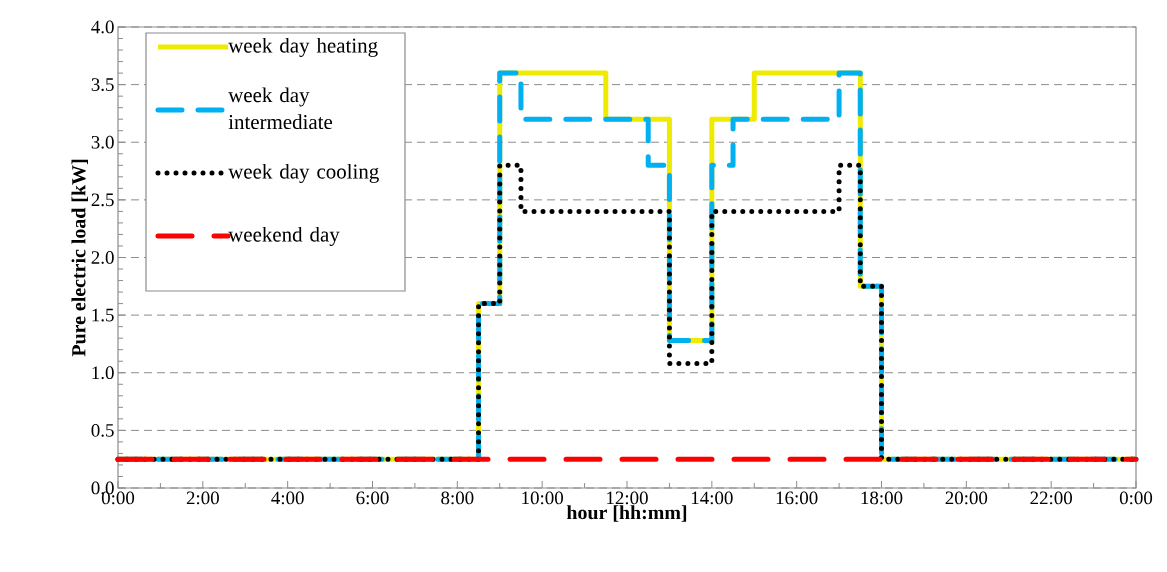 This screenshot has height=572, width=1167. Describe the element at coordinates (287, 498) in the screenshot. I see `x-tick-label: 4:00` at that location.